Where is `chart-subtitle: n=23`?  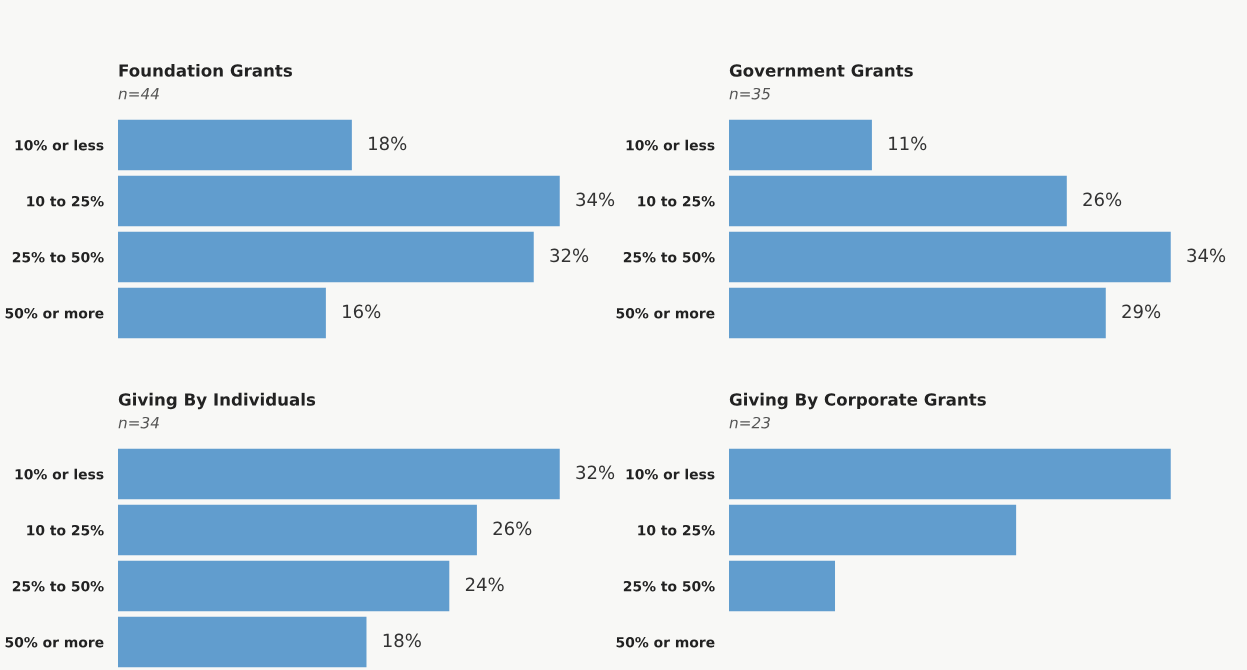
chart-subtitle: n=23 is located at coordinates (749, 422).